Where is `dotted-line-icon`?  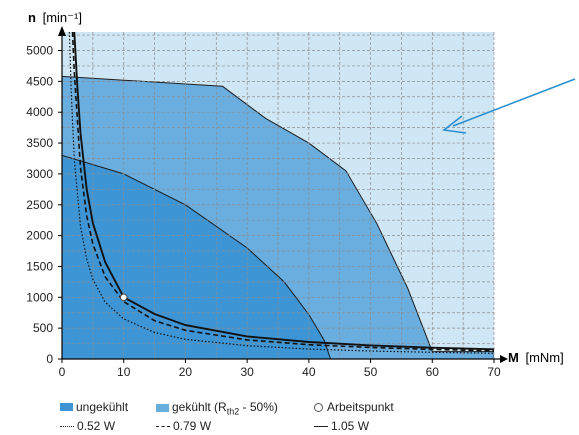 dotted-line-icon is located at coordinates (67, 426).